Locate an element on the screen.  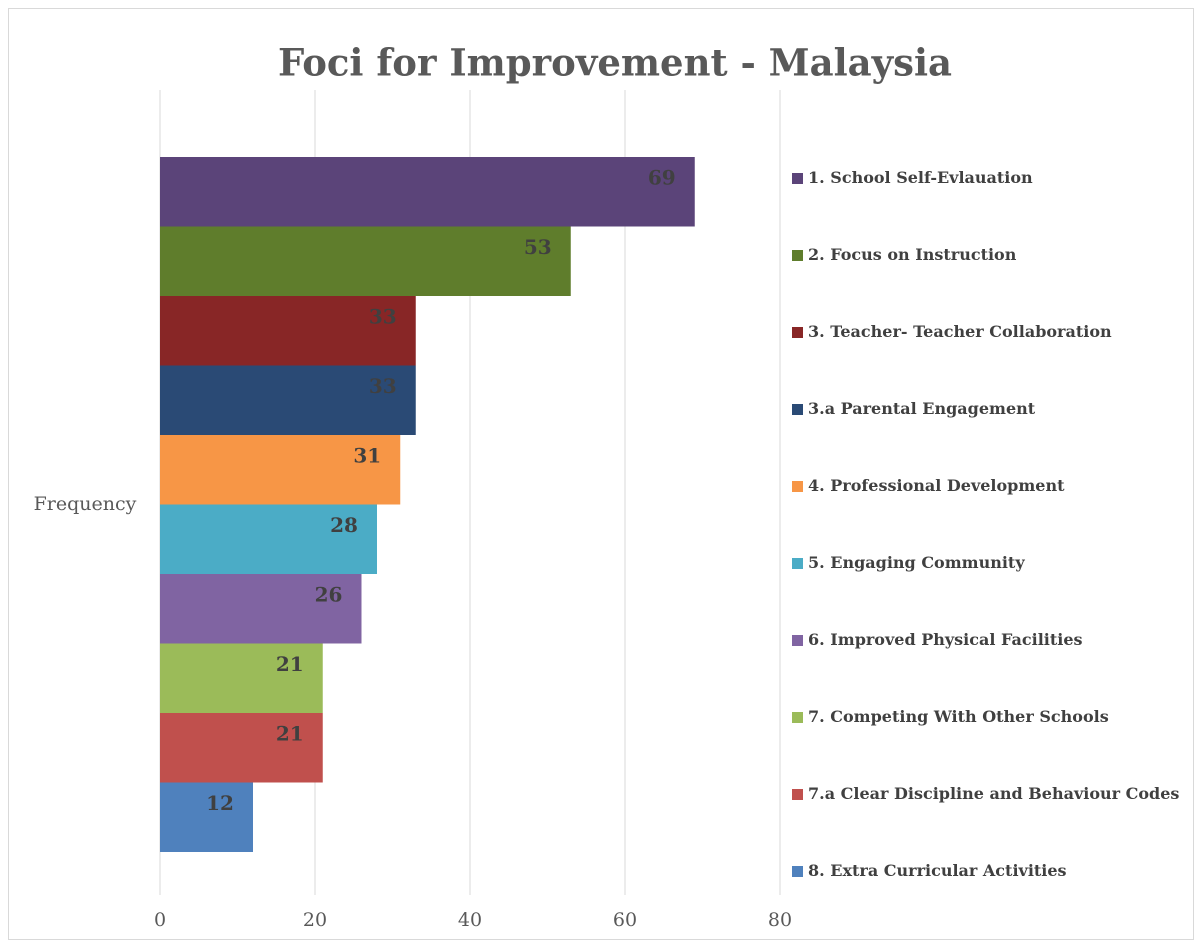
legend-label: 3.a Parental Engagement is located at coordinates (922, 408).